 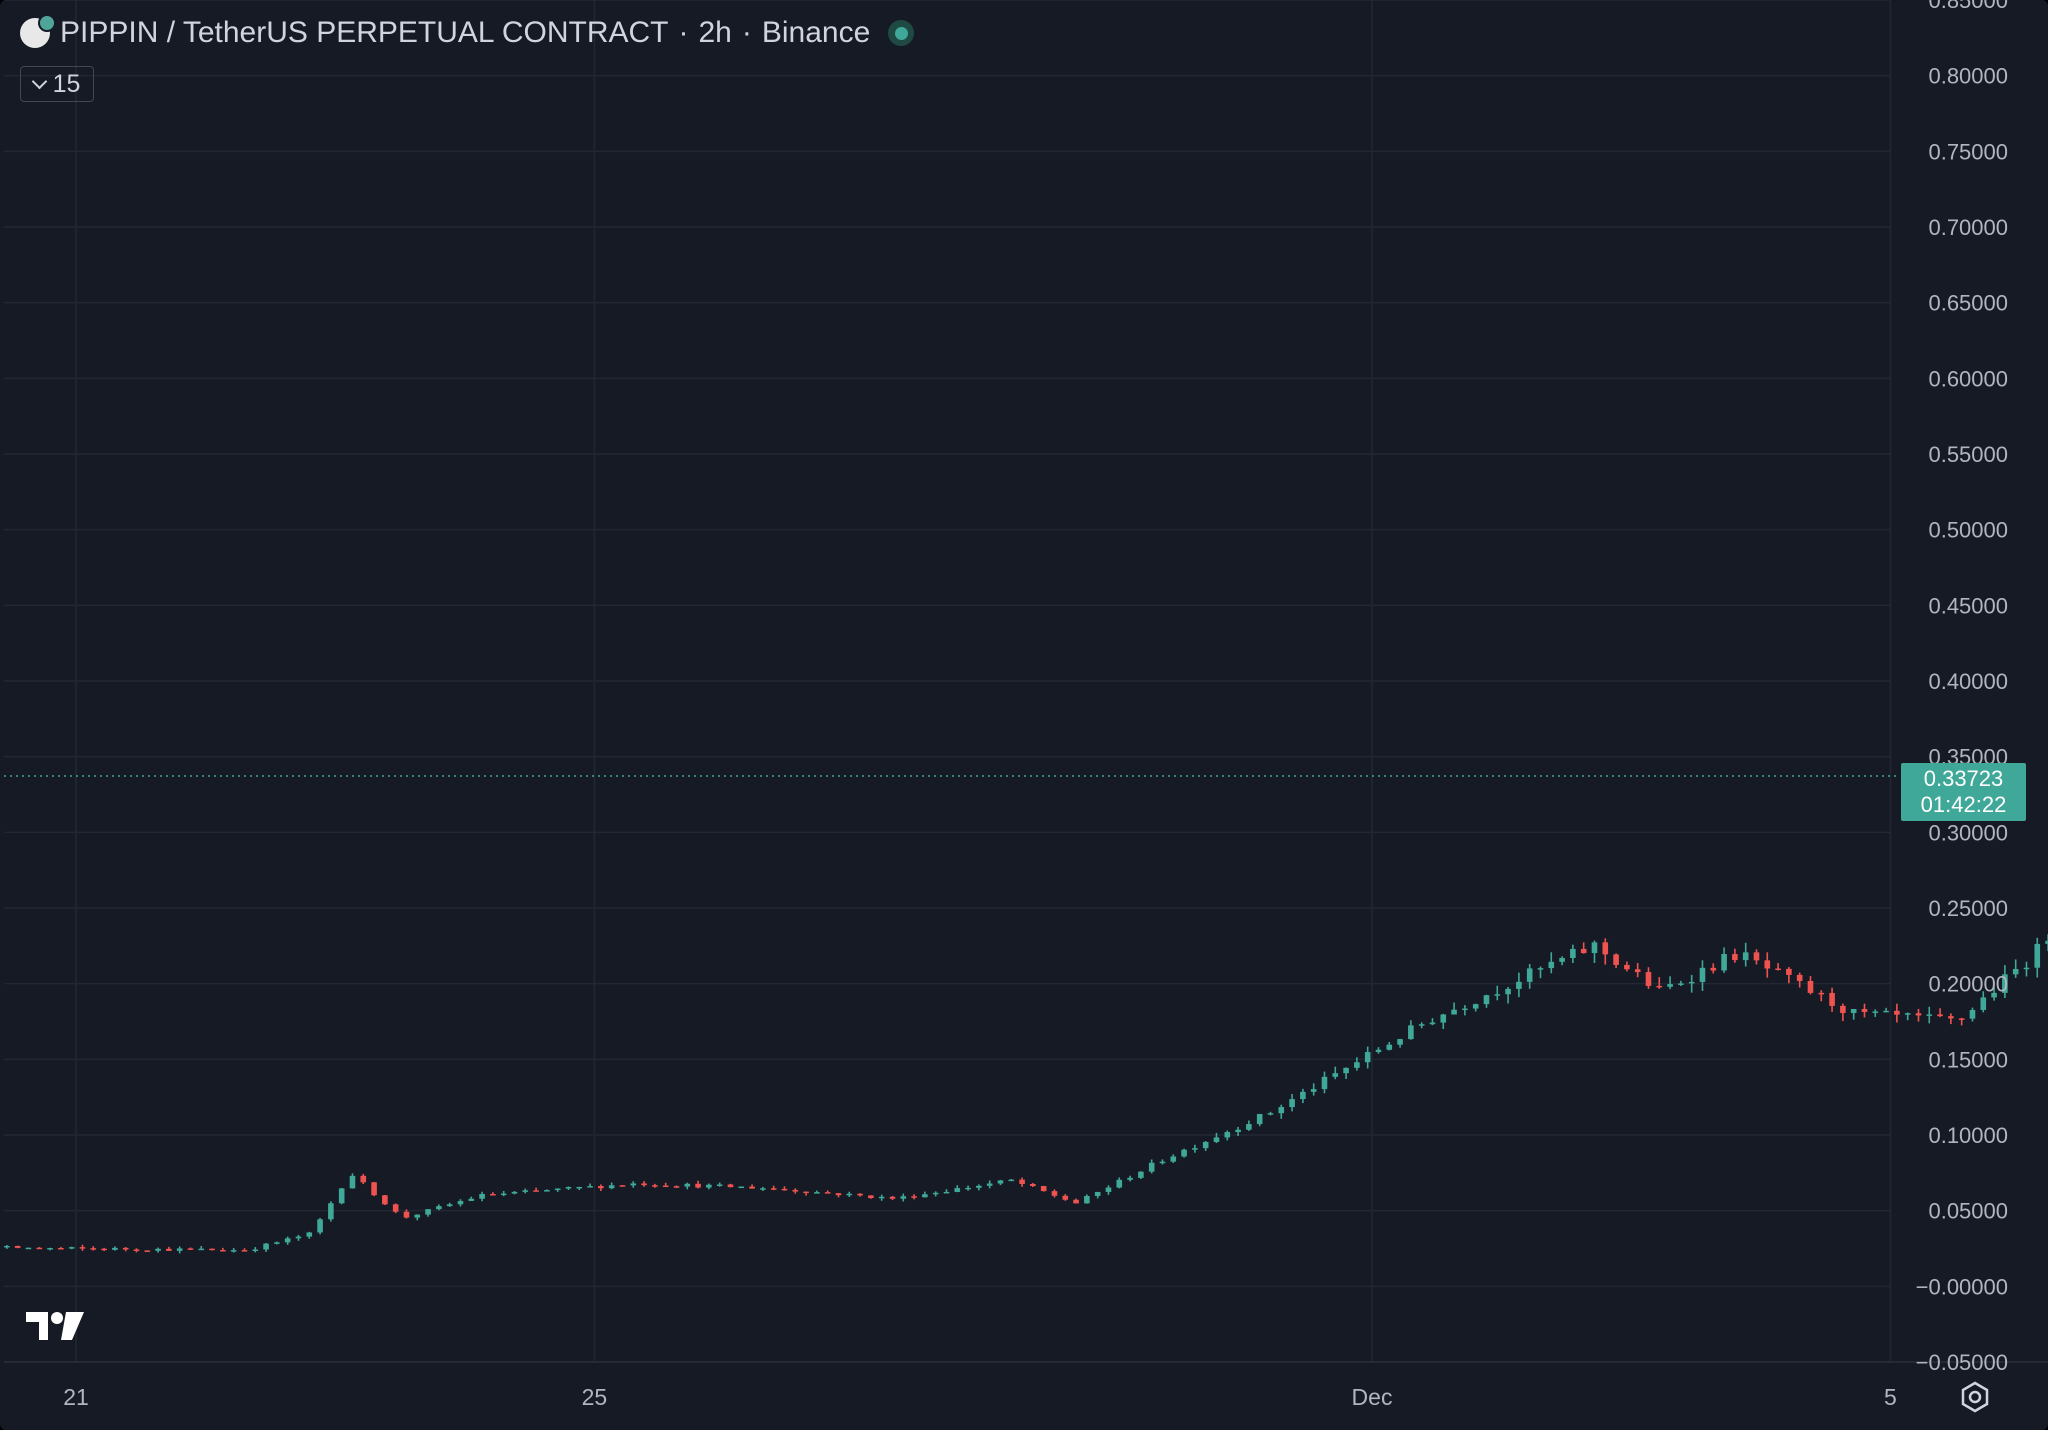 I want to click on settings-gear-icon, so click(x=1975, y=1397).